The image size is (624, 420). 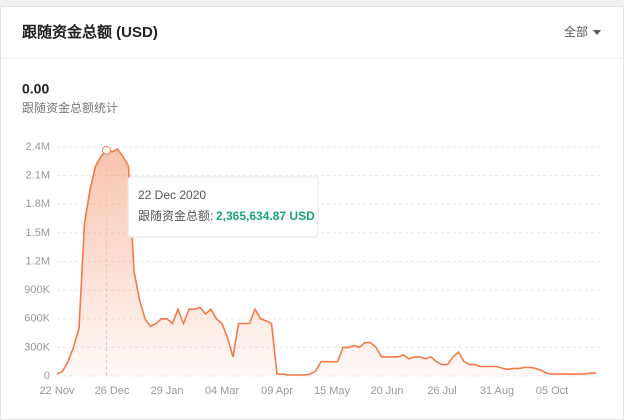 What do you see at coordinates (277, 391) in the screenshot?
I see `x-tick-label: 09 Apr` at bounding box center [277, 391].